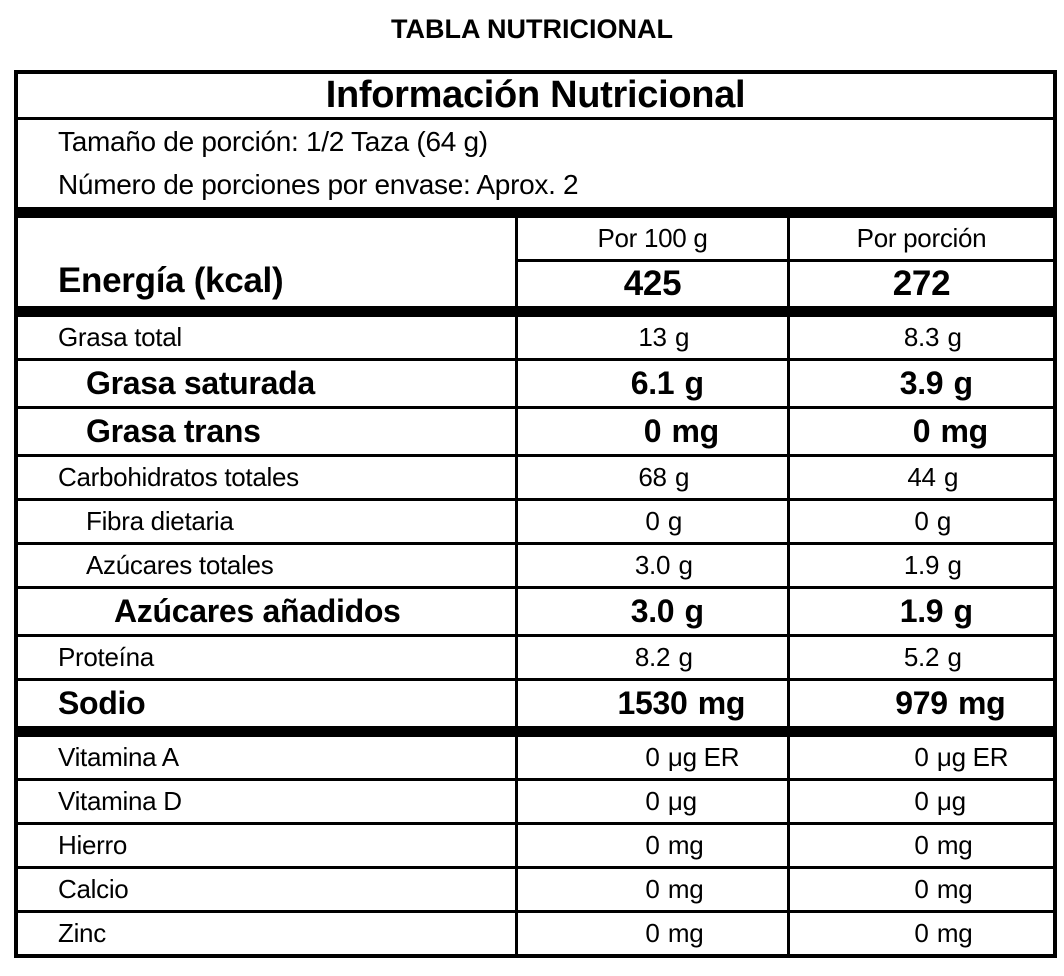  I want to click on table-title: Información Nutricional, so click(535, 97).